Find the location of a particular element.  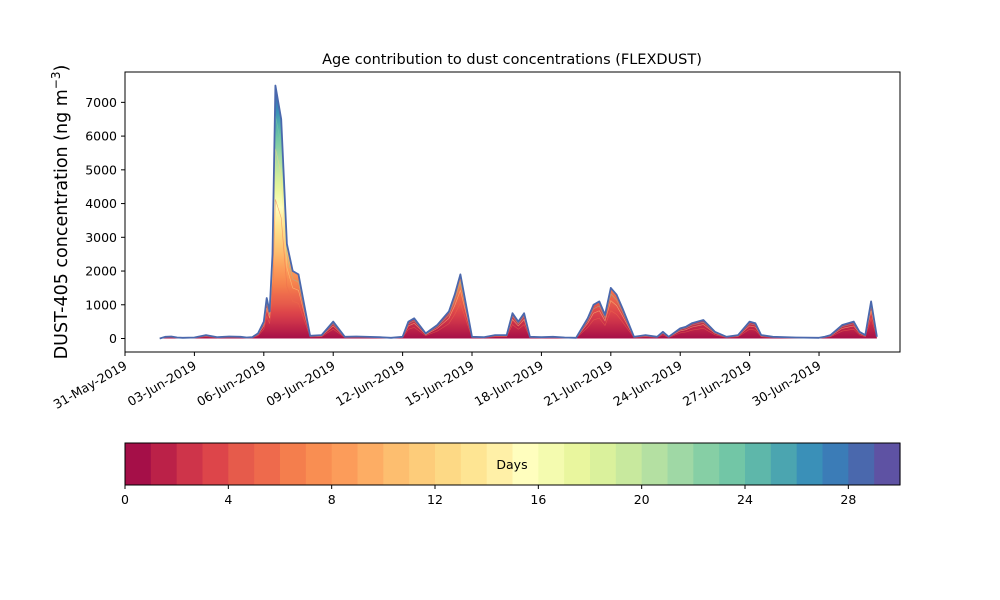

x-tick-label: 31-May-2019 is located at coordinates (90, 385).